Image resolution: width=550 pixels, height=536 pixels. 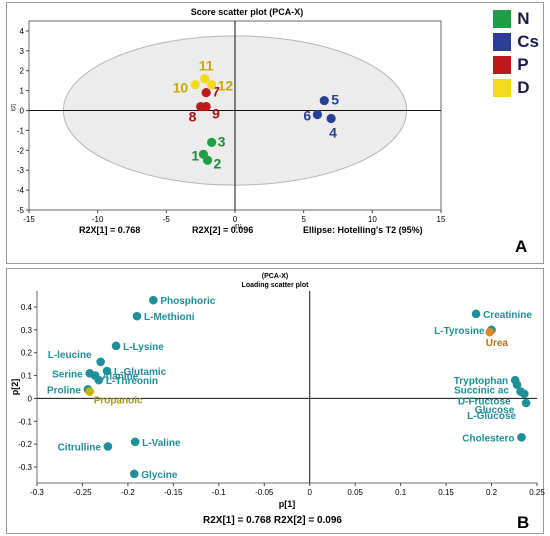 What do you see at coordinates (25, 421) in the screenshot?
I see `loading-y-tick-label: -0.1` at bounding box center [25, 421].